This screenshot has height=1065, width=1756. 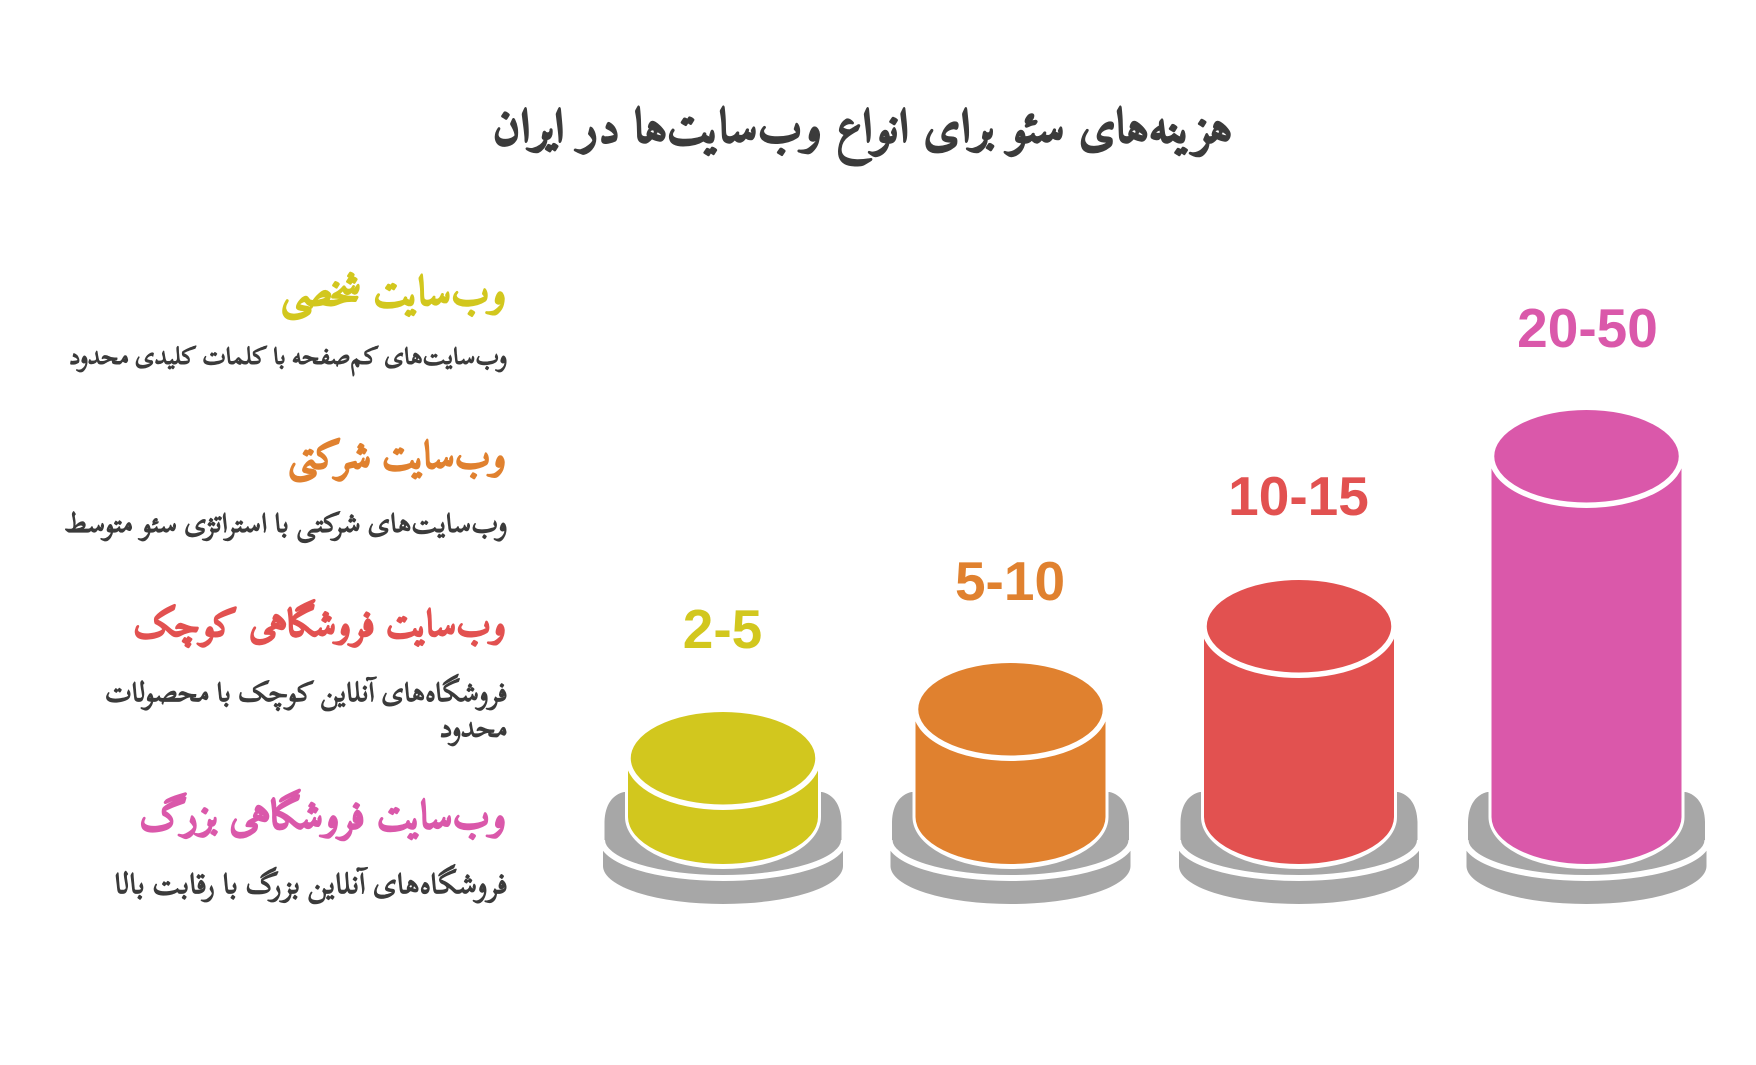 I want to click on svg-text: 2-5, so click(x=723, y=629).